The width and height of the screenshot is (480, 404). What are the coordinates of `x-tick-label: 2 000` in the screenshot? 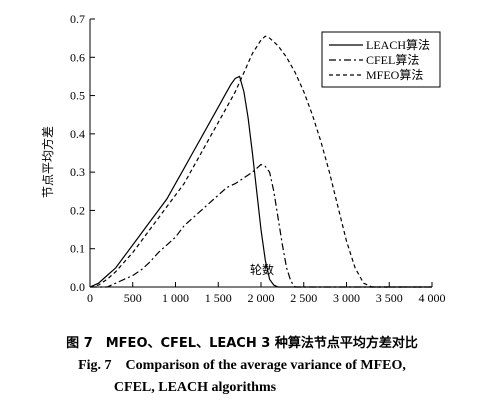 It's located at (261, 298).